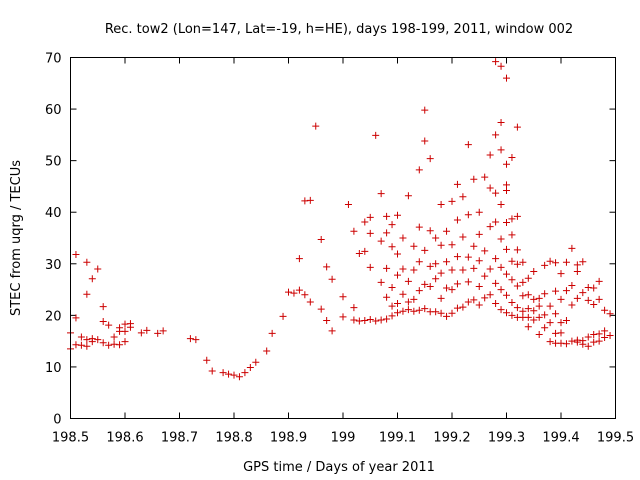 Image resolution: width=640 pixels, height=480 pixels. Describe the element at coordinates (53, 368) in the screenshot. I see `y-tick-label: 10` at that location.